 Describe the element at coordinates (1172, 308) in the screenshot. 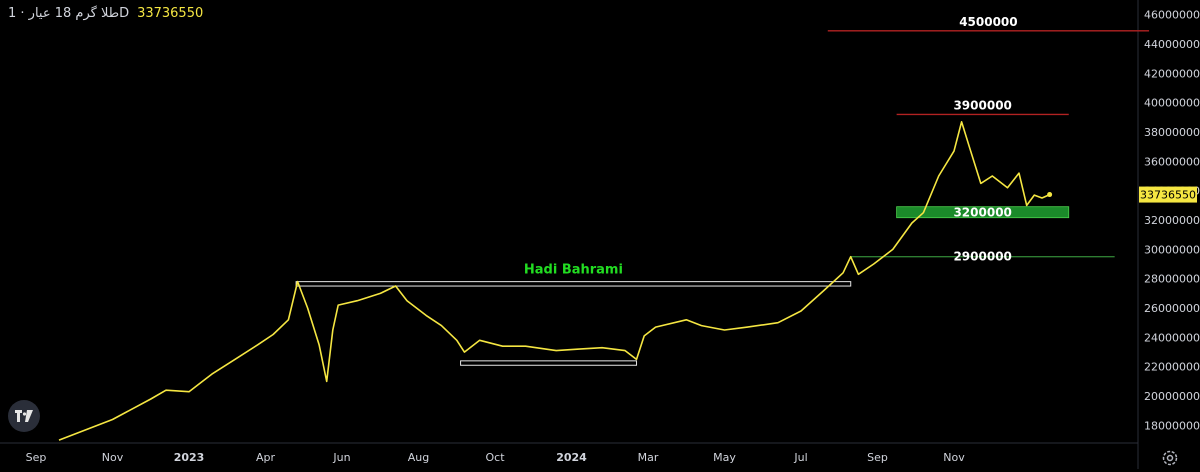

I see `y-tick-label: 26000000` at that location.